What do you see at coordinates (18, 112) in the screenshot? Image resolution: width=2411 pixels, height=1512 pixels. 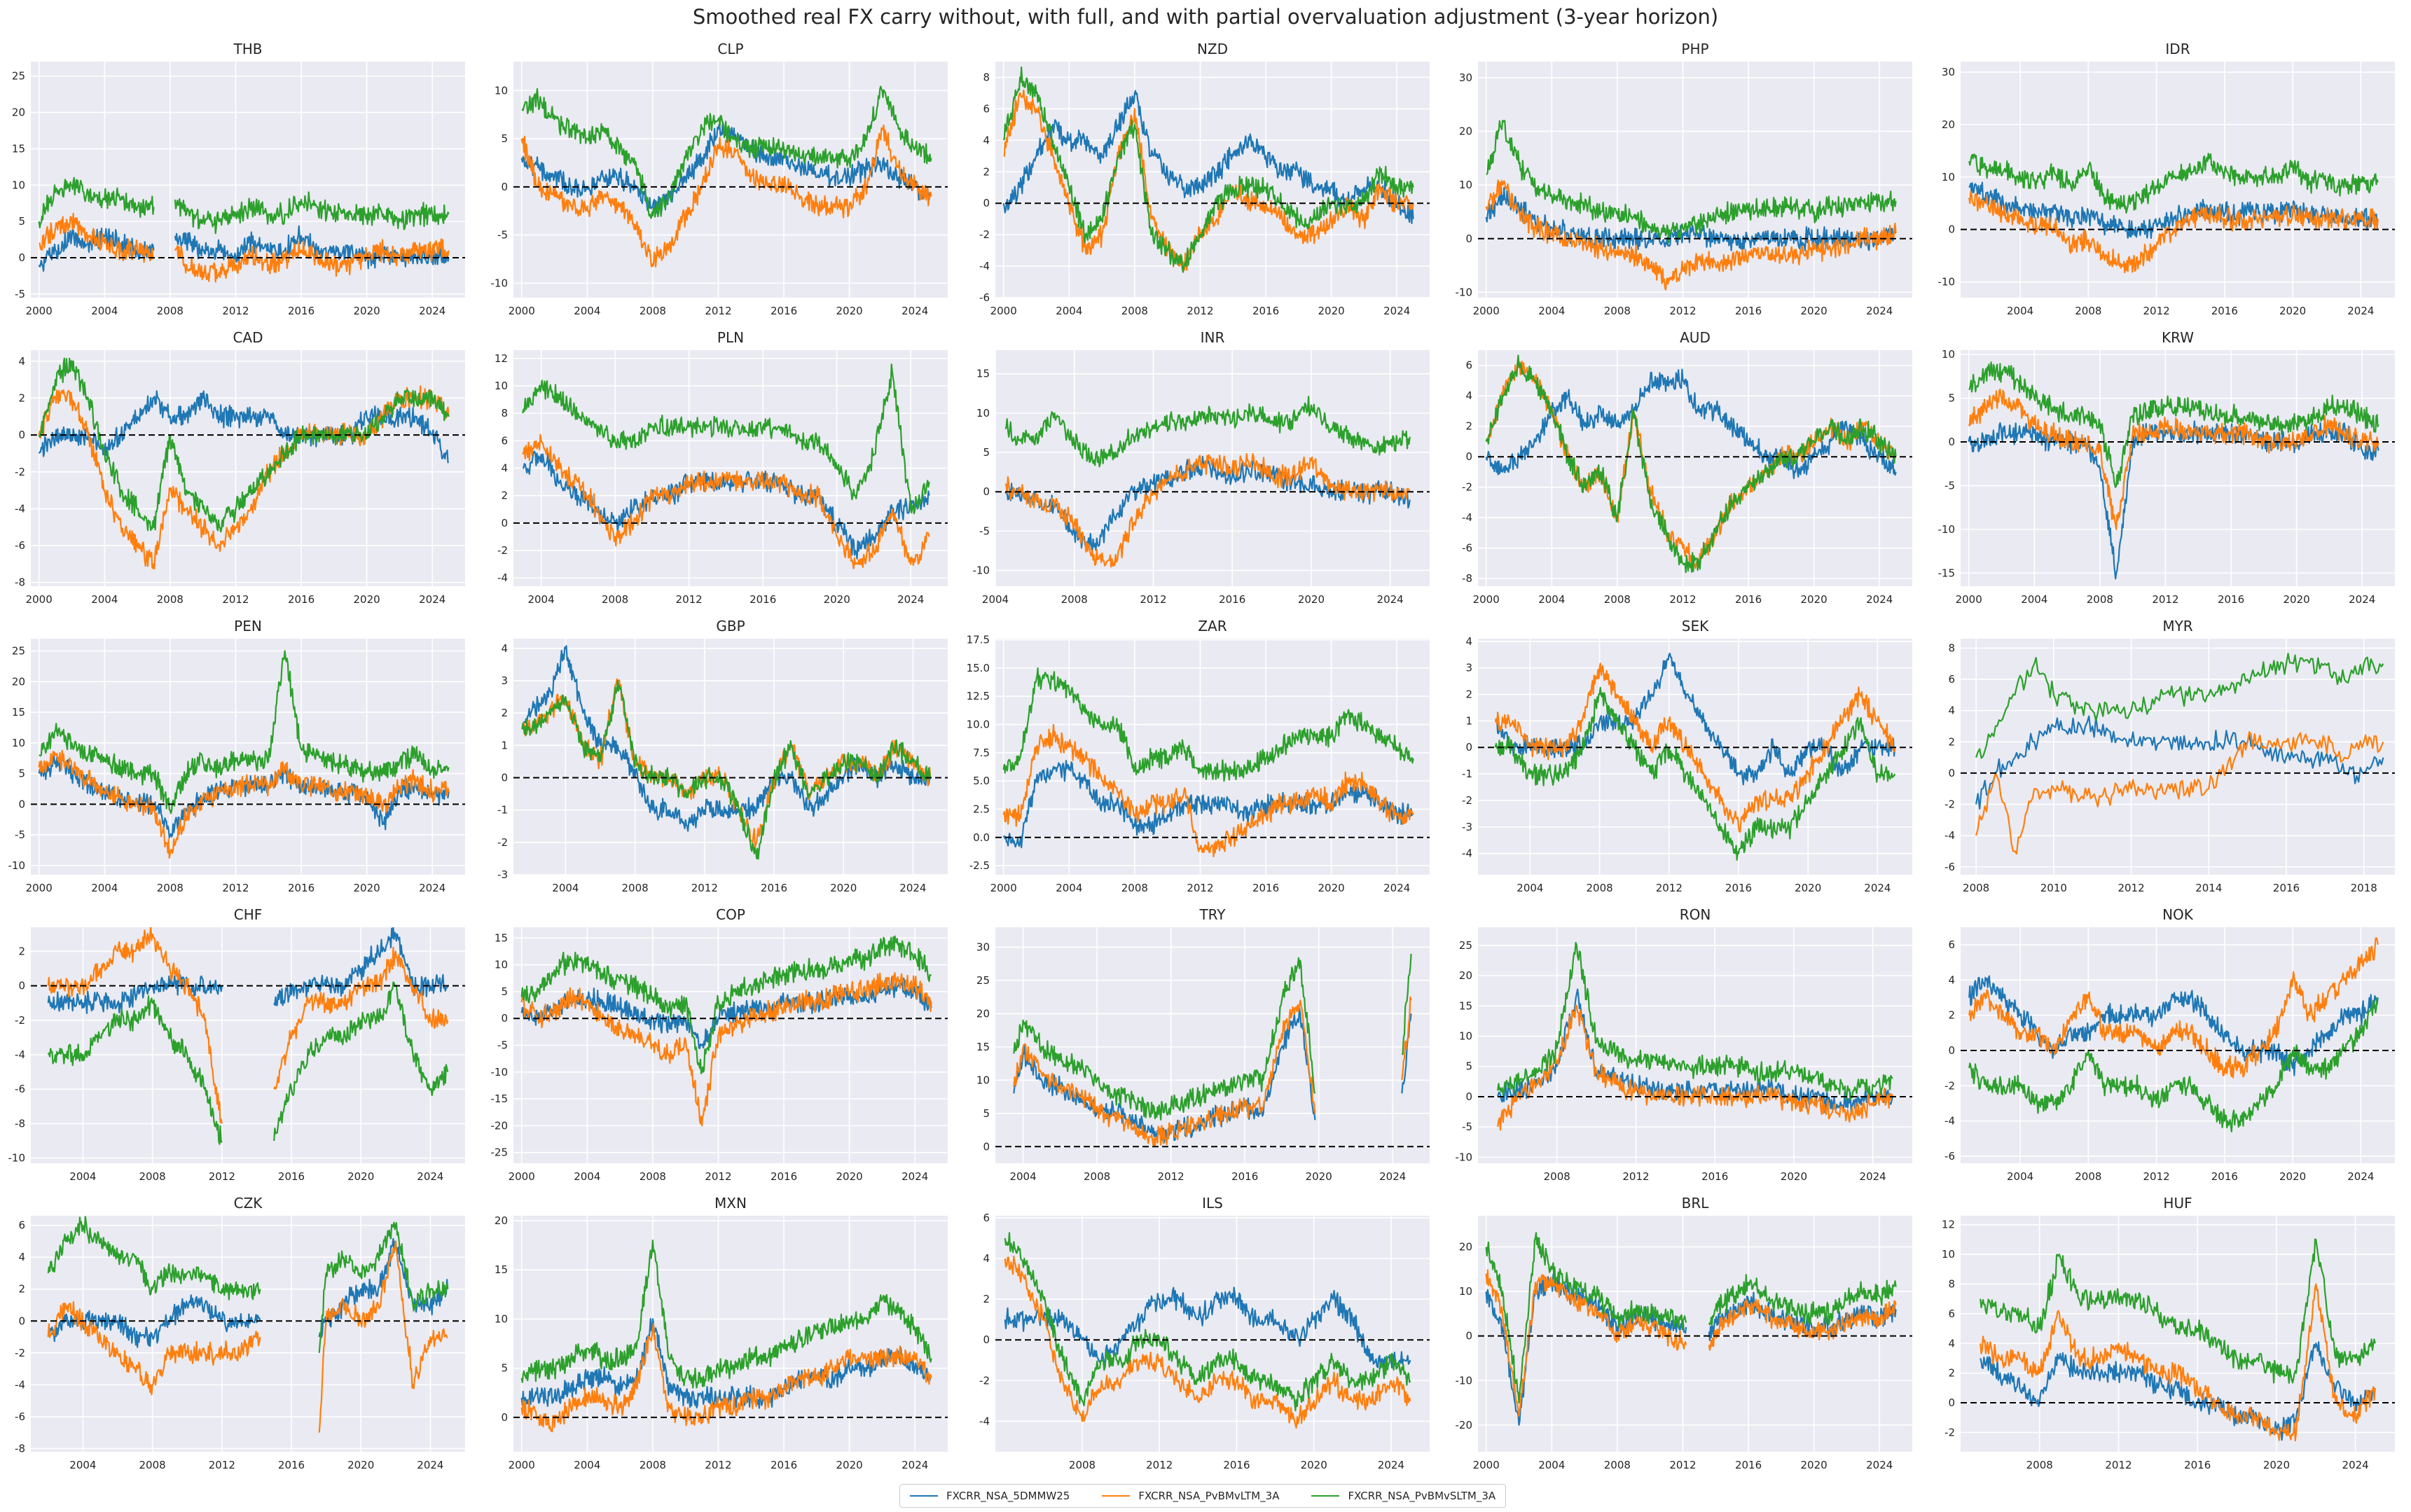 I see `y-tick-label: 20` at bounding box center [18, 112].